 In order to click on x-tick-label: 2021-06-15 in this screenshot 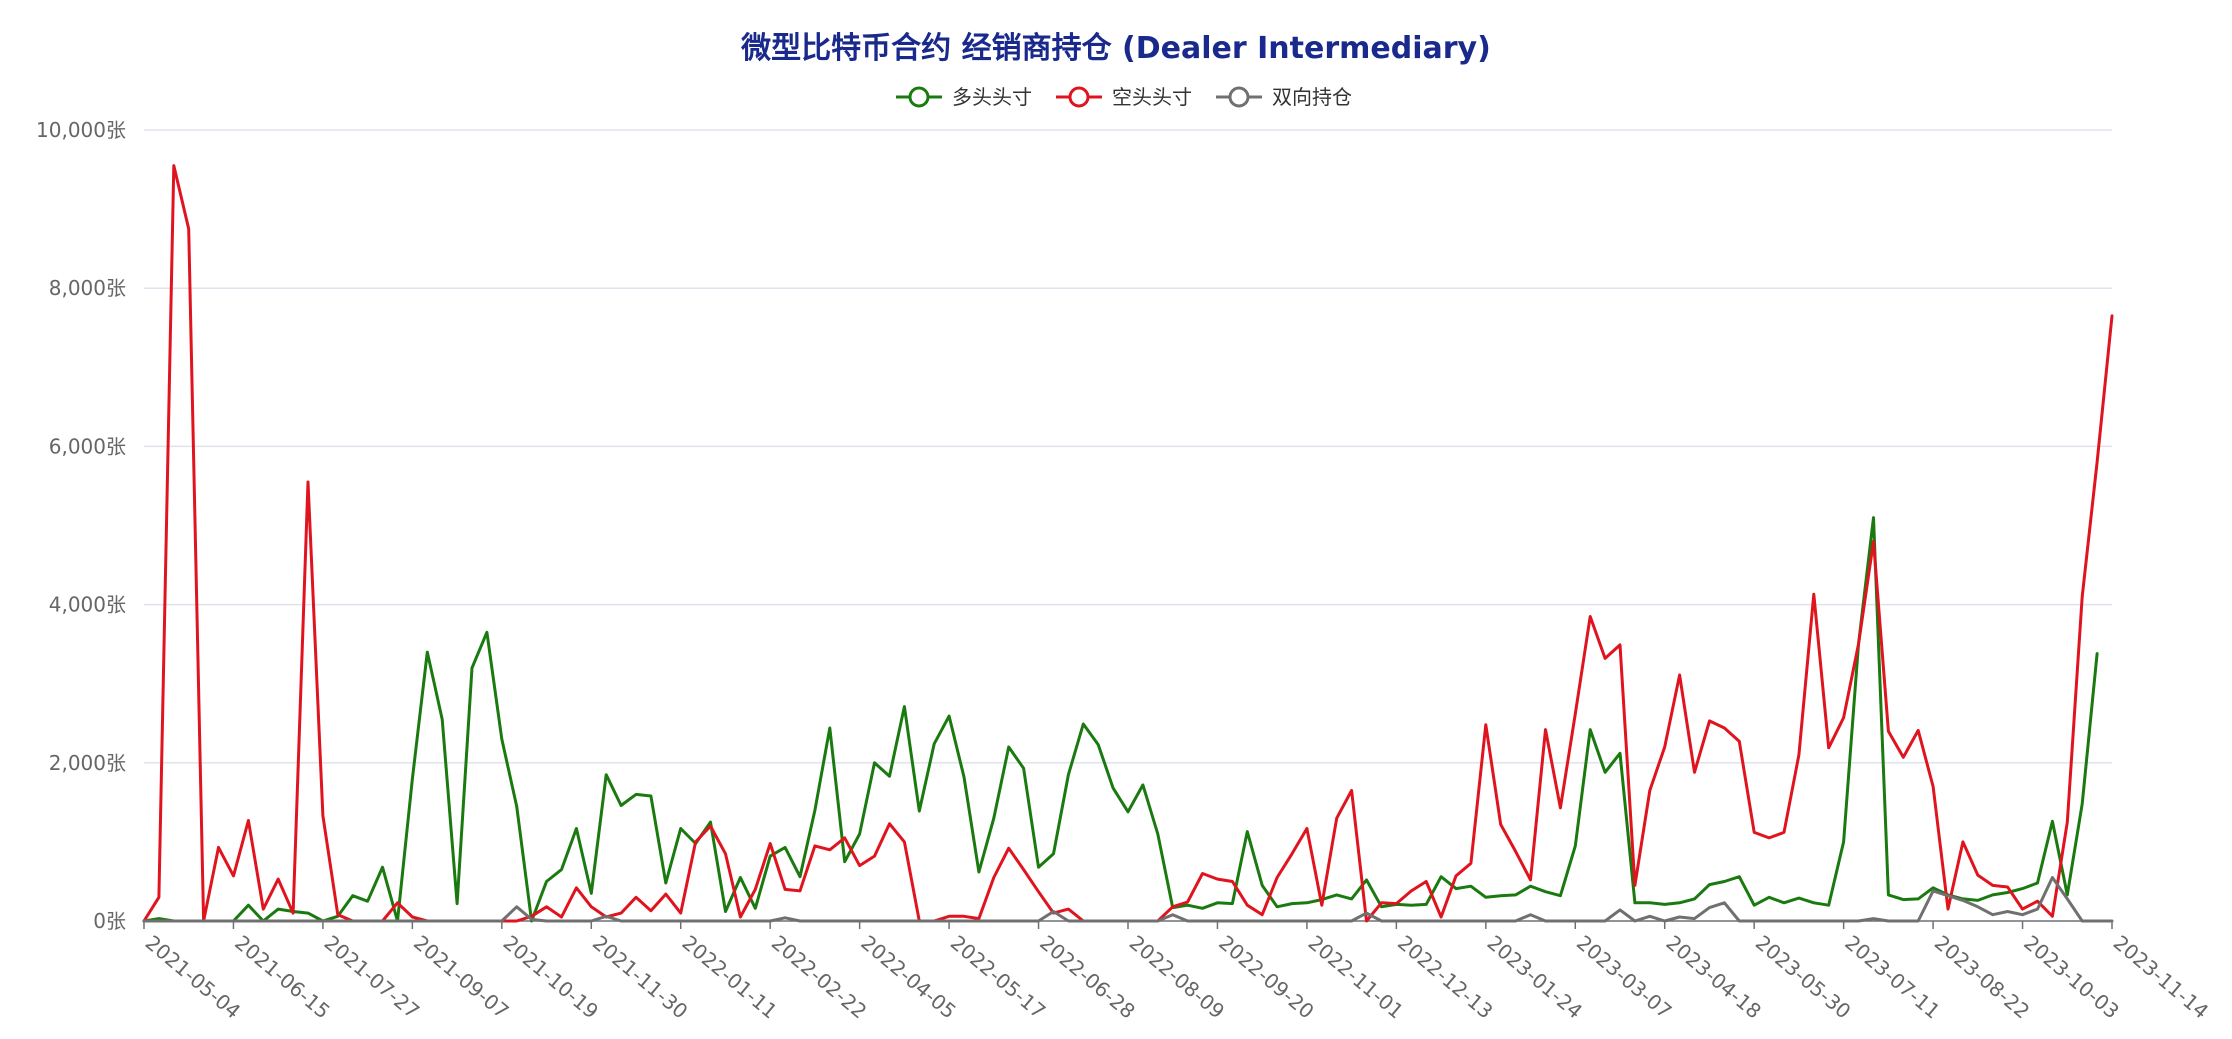, I will do `click(282, 976)`.